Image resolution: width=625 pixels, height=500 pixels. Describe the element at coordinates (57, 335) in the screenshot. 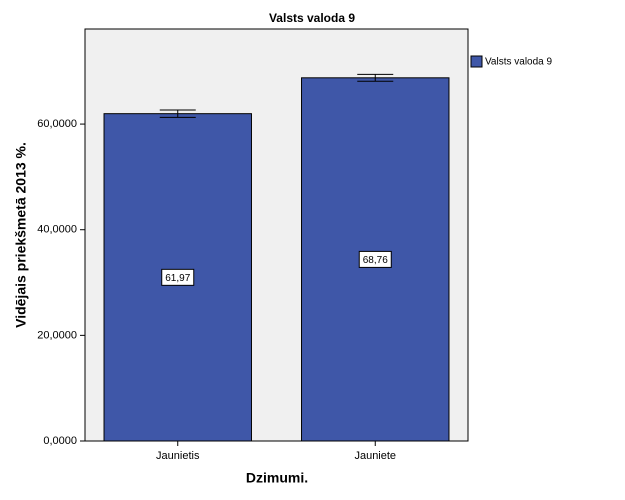

I see `y-tick-label: 20,0000` at that location.